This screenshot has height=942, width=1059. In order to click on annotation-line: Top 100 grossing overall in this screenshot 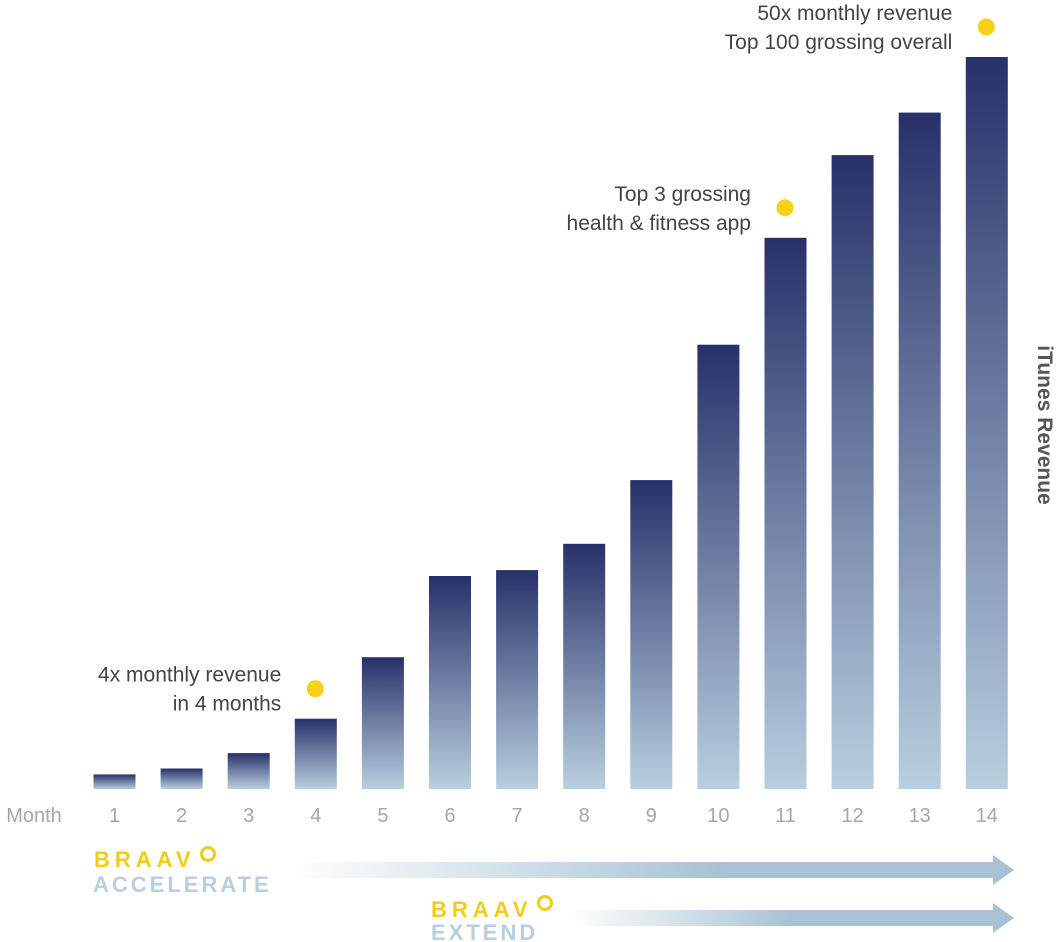, I will do `click(839, 42)`.